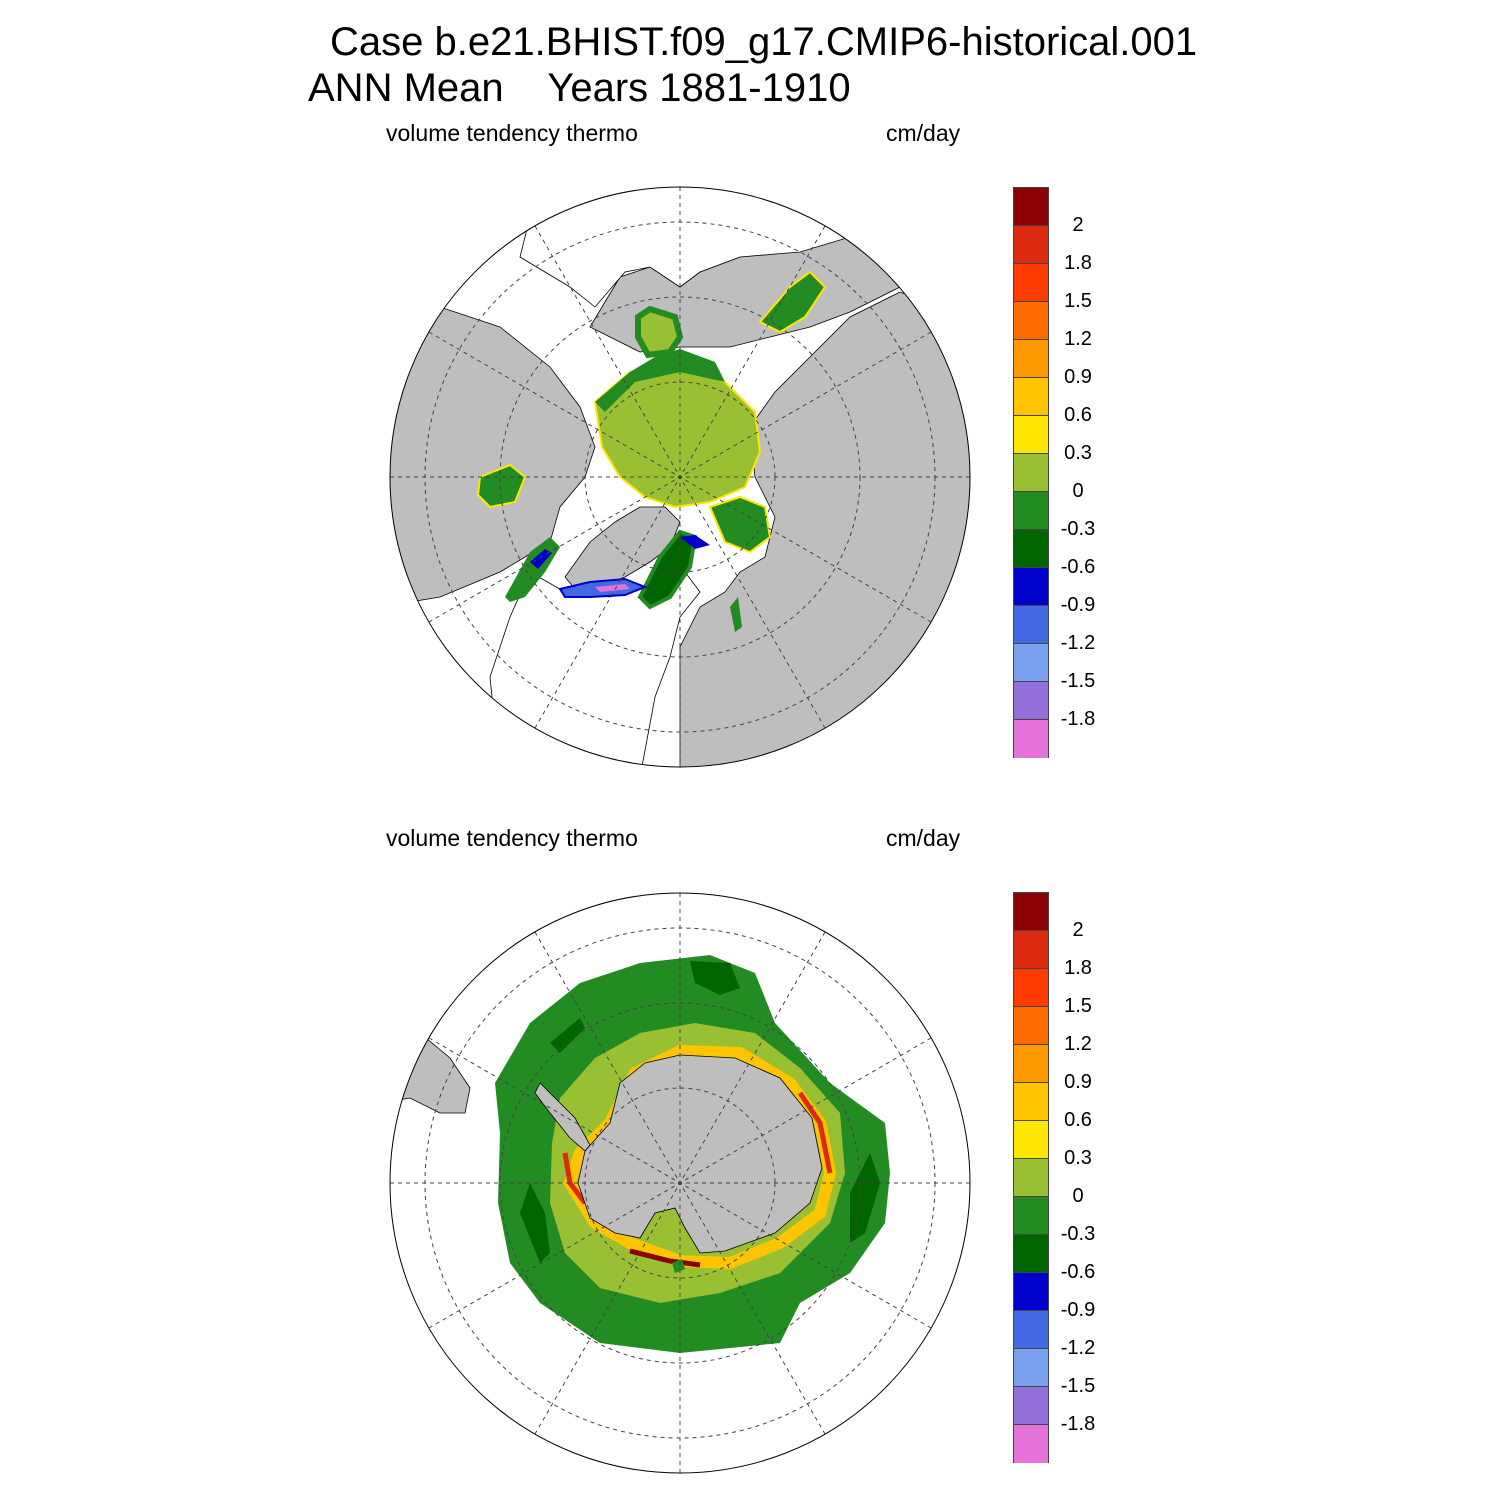  Describe the element at coordinates (665, 1258) in the screenshot. I see `south-ice-red-fringe-south` at that location.